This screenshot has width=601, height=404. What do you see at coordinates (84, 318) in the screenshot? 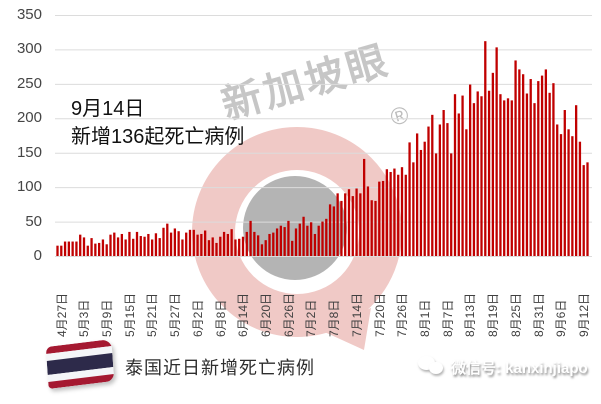
I see `x-axis-tick-label: 5月3日` at bounding box center [84, 318].